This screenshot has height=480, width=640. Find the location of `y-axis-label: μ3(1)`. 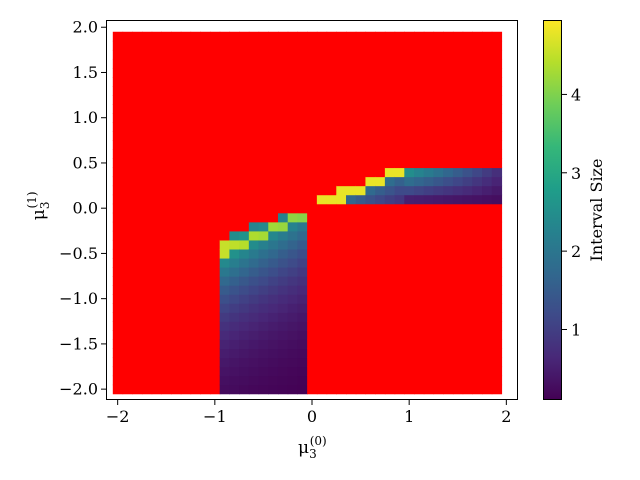

y-axis-label: μ3(1) is located at coordinates (38, 205).